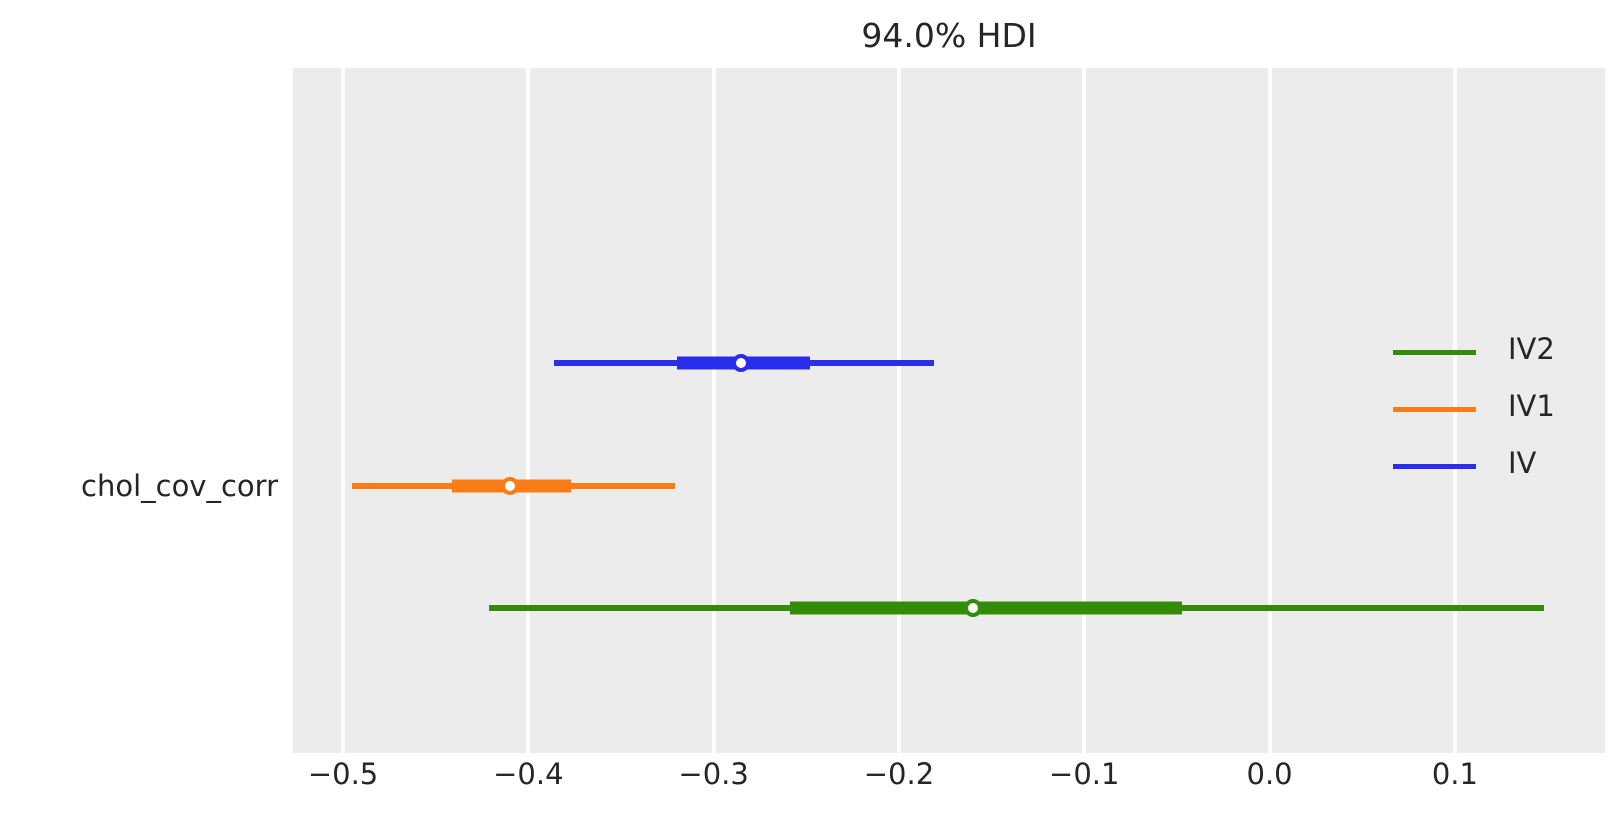 Image resolution: width=1623 pixels, height=823 pixels. What do you see at coordinates (949, 779) in the screenshot?
I see `x-axis-tick-labels: −0.5 −0.4 −0.3 −0.2 −0.1 0.0 0.1` at bounding box center [949, 779].